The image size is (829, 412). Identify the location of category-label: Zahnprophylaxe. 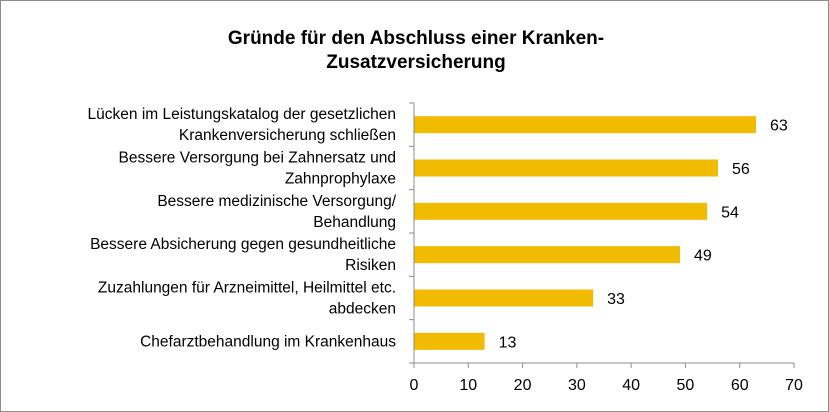
(340, 179).